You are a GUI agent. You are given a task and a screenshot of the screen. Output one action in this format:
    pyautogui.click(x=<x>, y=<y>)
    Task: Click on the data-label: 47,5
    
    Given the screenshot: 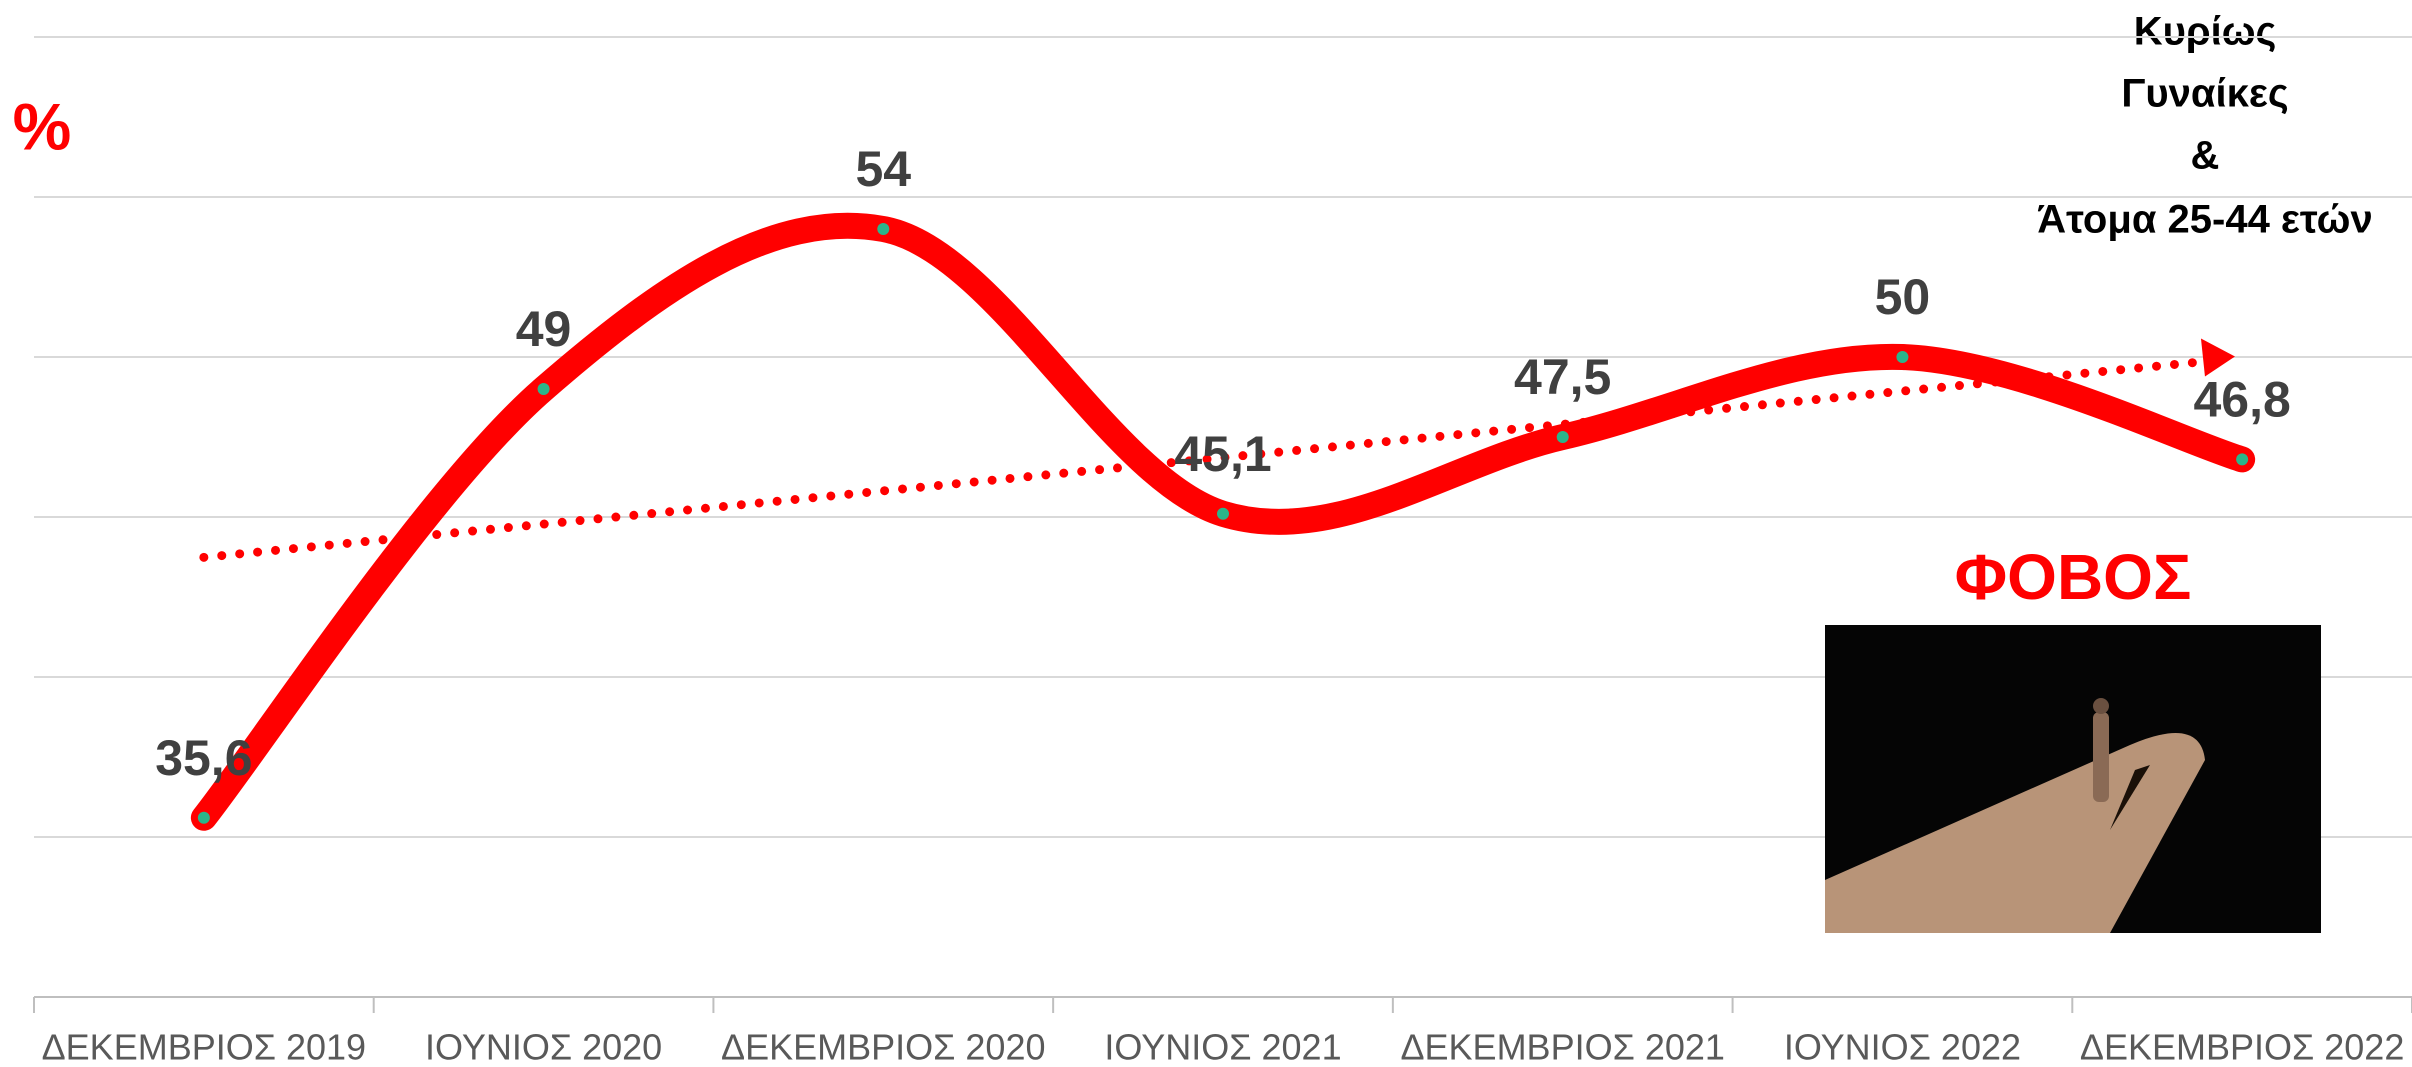 What is the action you would take?
    pyautogui.click(x=1562, y=377)
    